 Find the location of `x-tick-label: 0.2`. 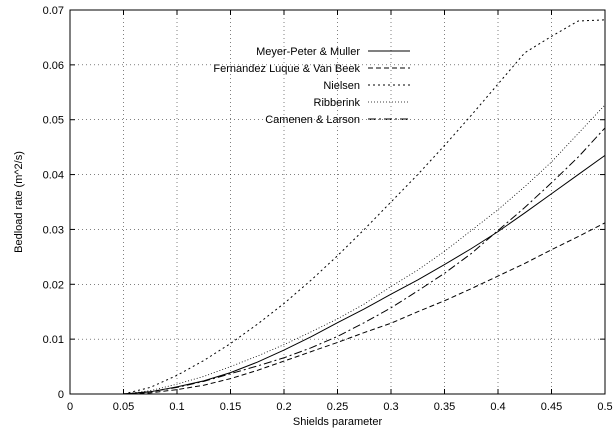

x-tick-label: 0.2 is located at coordinates (283, 407).